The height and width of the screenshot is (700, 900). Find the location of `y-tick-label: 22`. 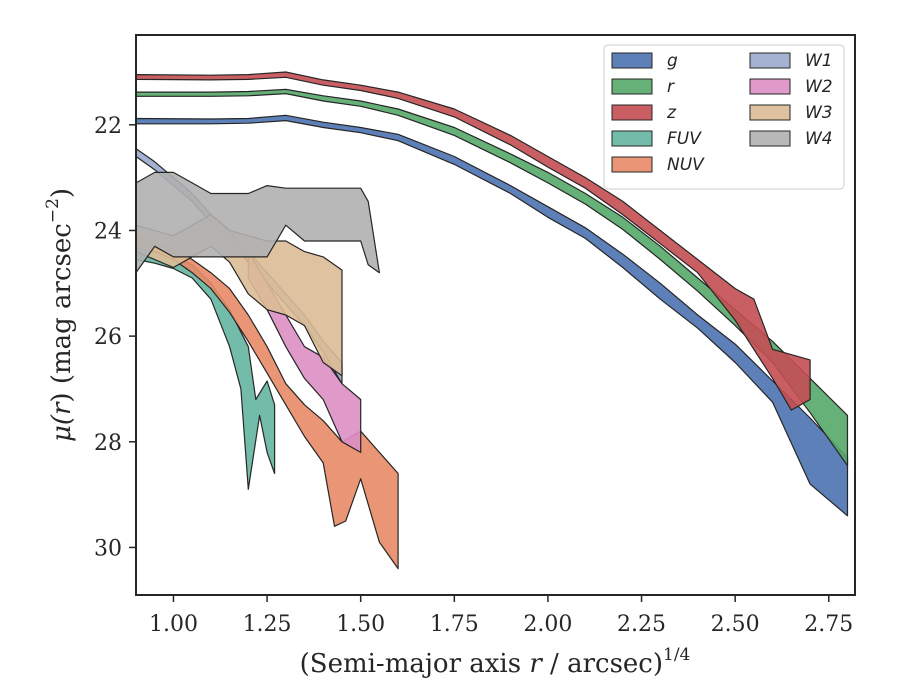

y-tick-label: 22 is located at coordinates (108, 126).